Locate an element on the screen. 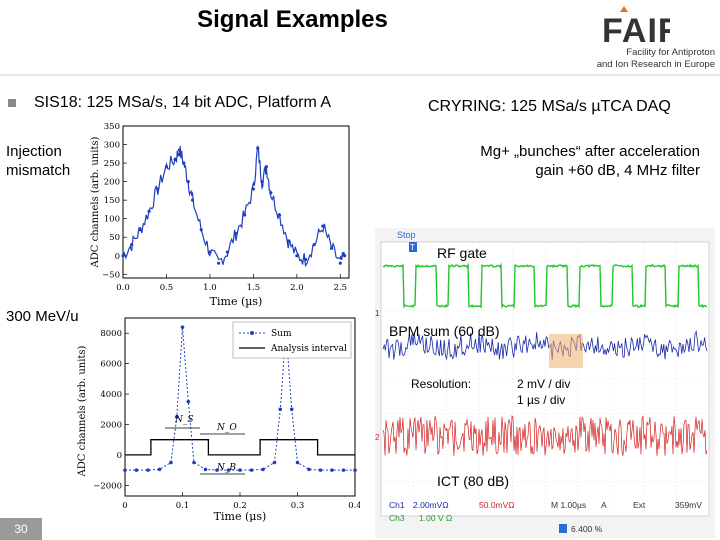  left-heading: SIS18: 125 MSa/s, 14 bit ADC, Platform A is located at coordinates (183, 102).